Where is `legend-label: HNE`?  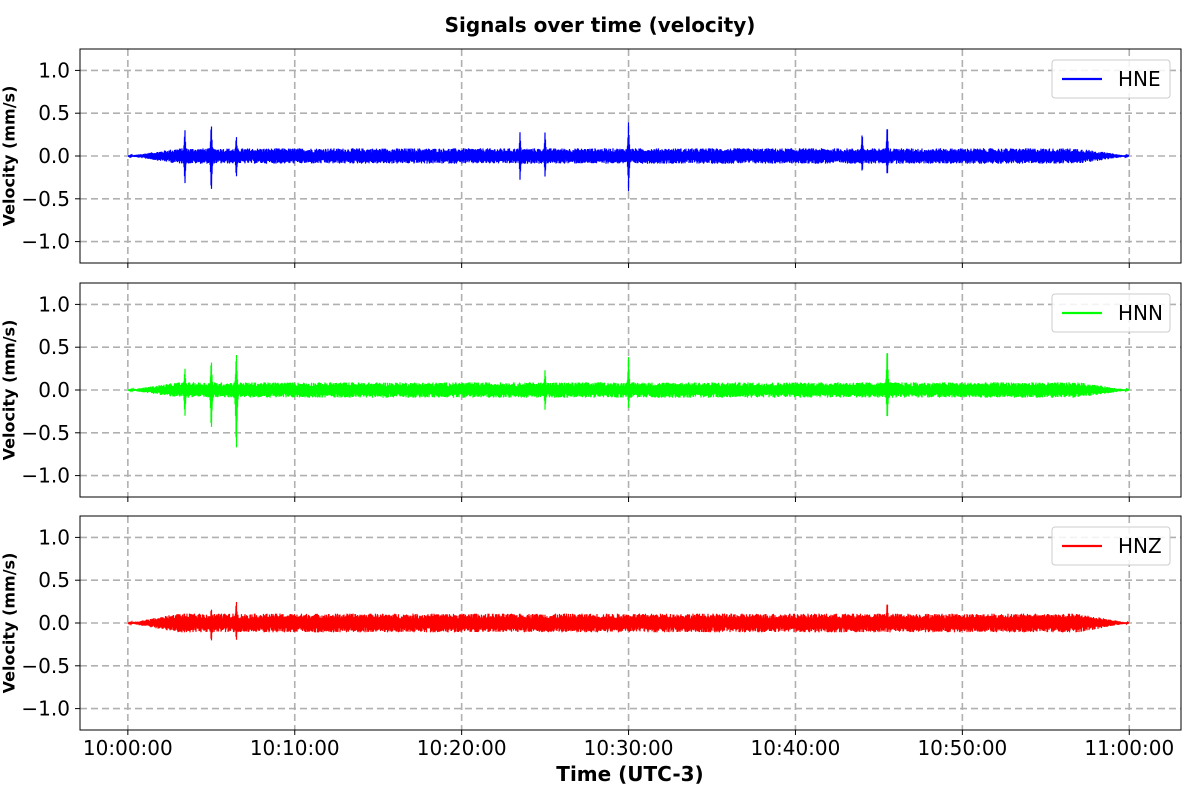
legend-label: HNE is located at coordinates (1139, 79).